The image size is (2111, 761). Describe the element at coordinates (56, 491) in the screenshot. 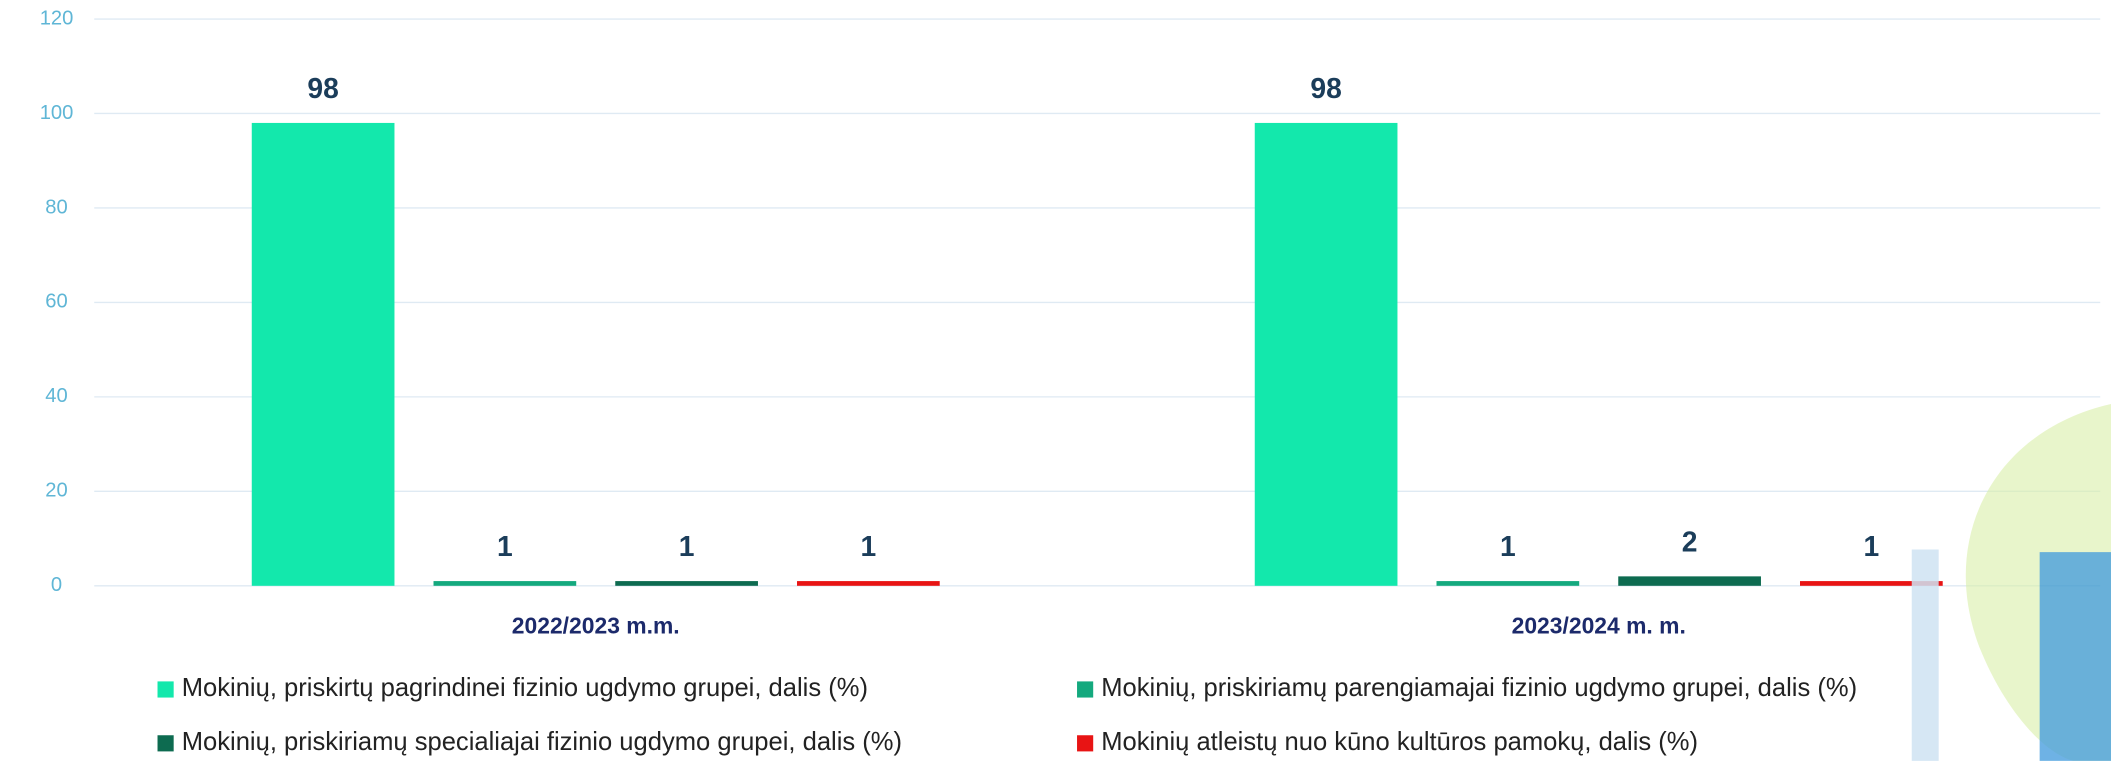

I see `y-tick-label: 20` at that location.